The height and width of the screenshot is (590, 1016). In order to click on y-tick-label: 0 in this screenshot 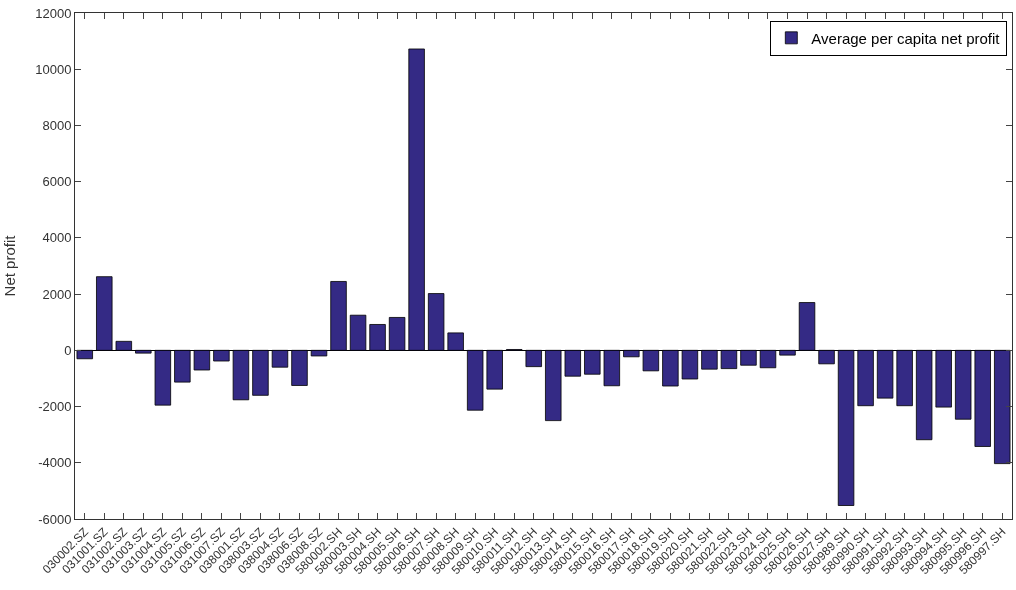, I will do `click(68, 350)`.